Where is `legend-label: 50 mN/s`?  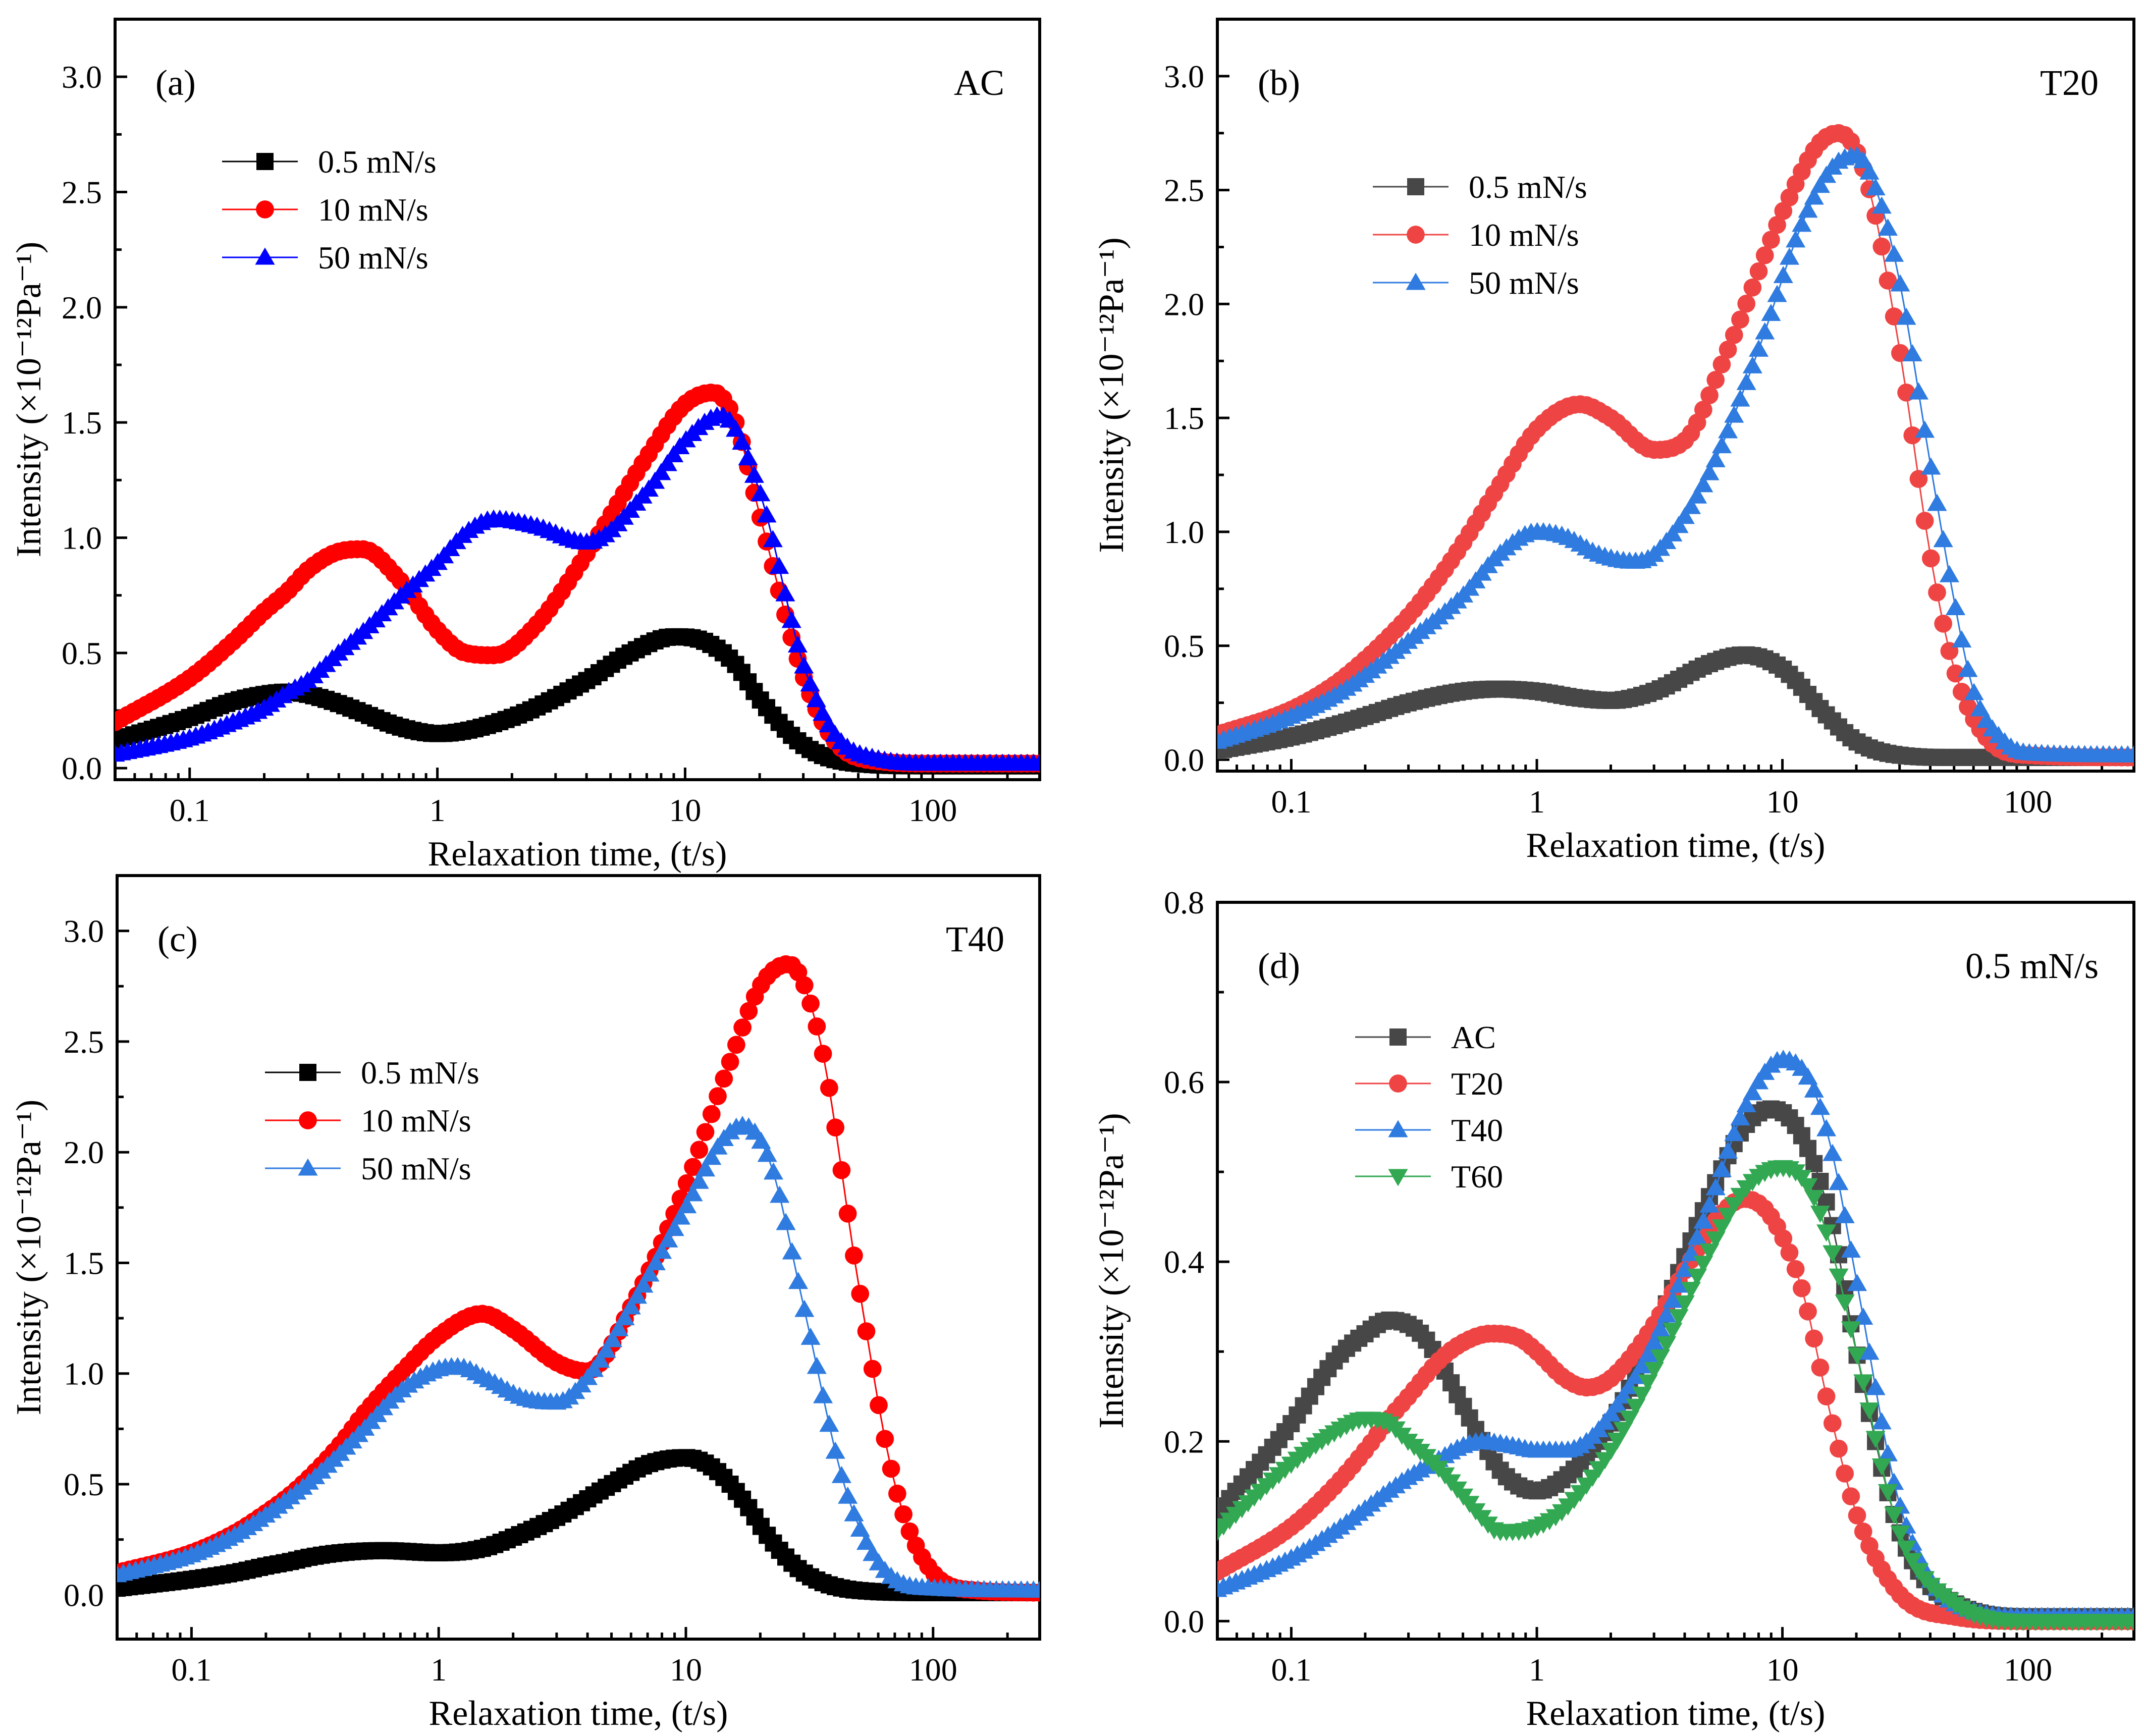
legend-label: 50 mN/s is located at coordinates (416, 1168).